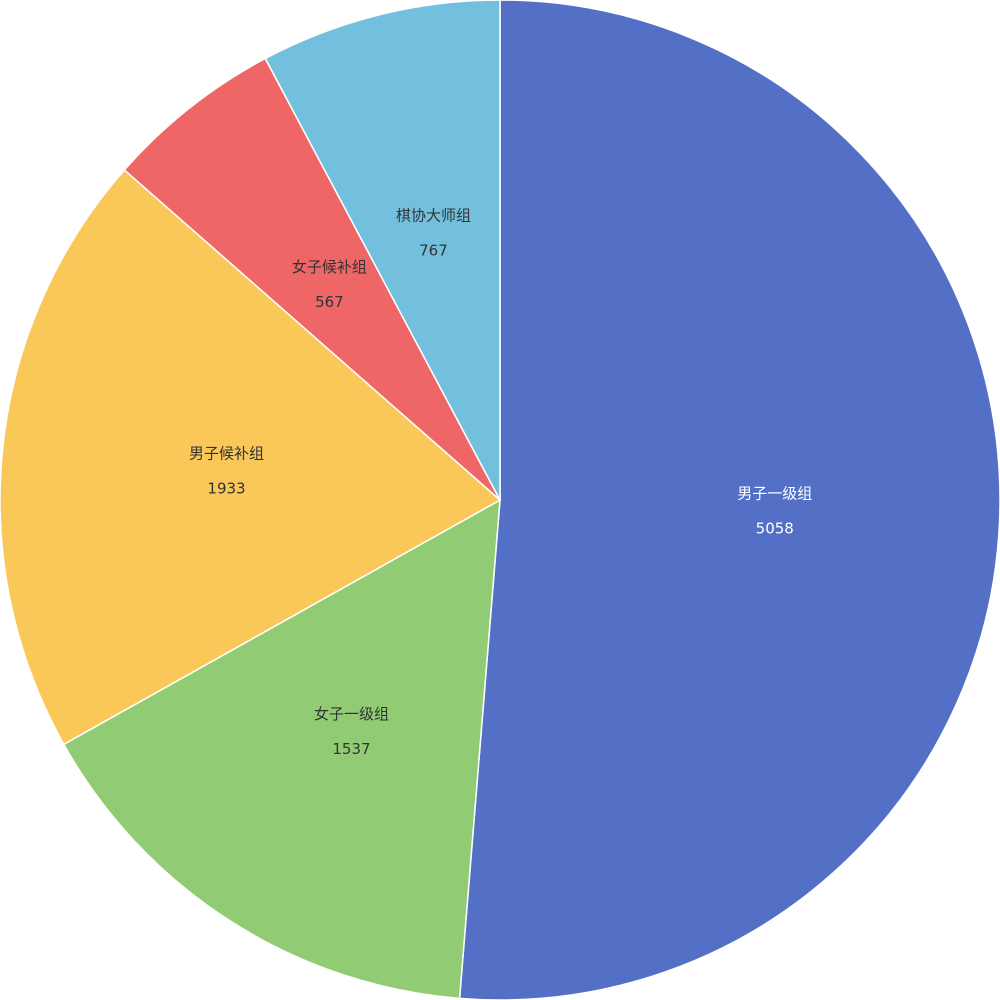  I want to click on slice-label-value: 567, so click(329, 302).